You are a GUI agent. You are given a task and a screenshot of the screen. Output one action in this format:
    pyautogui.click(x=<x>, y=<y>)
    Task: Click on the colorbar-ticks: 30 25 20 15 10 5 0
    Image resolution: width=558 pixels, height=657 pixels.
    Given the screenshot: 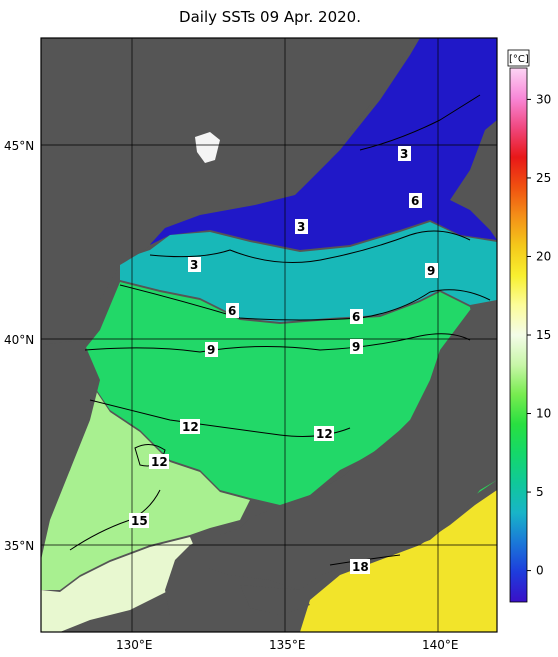 What is the action you would take?
    pyautogui.click(x=539, y=335)
    